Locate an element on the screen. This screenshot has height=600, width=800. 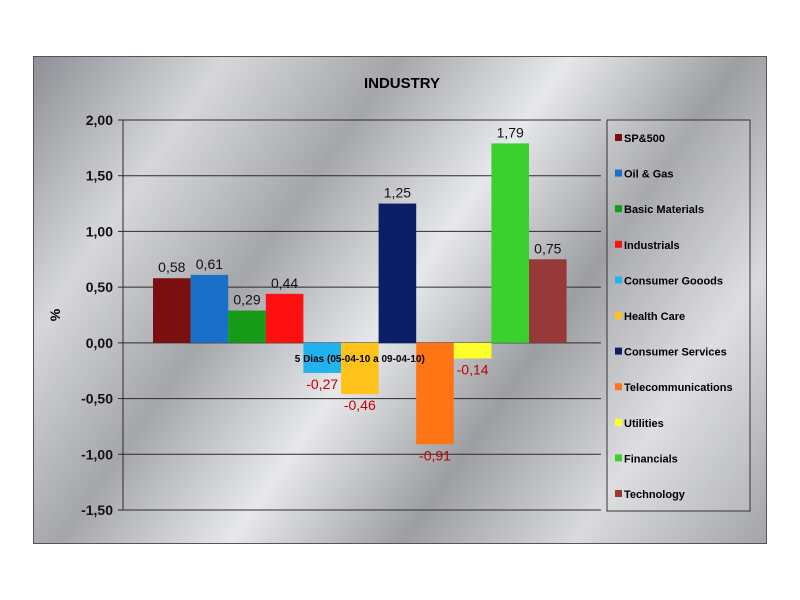
data-label: -0,14 is located at coordinates (473, 369).